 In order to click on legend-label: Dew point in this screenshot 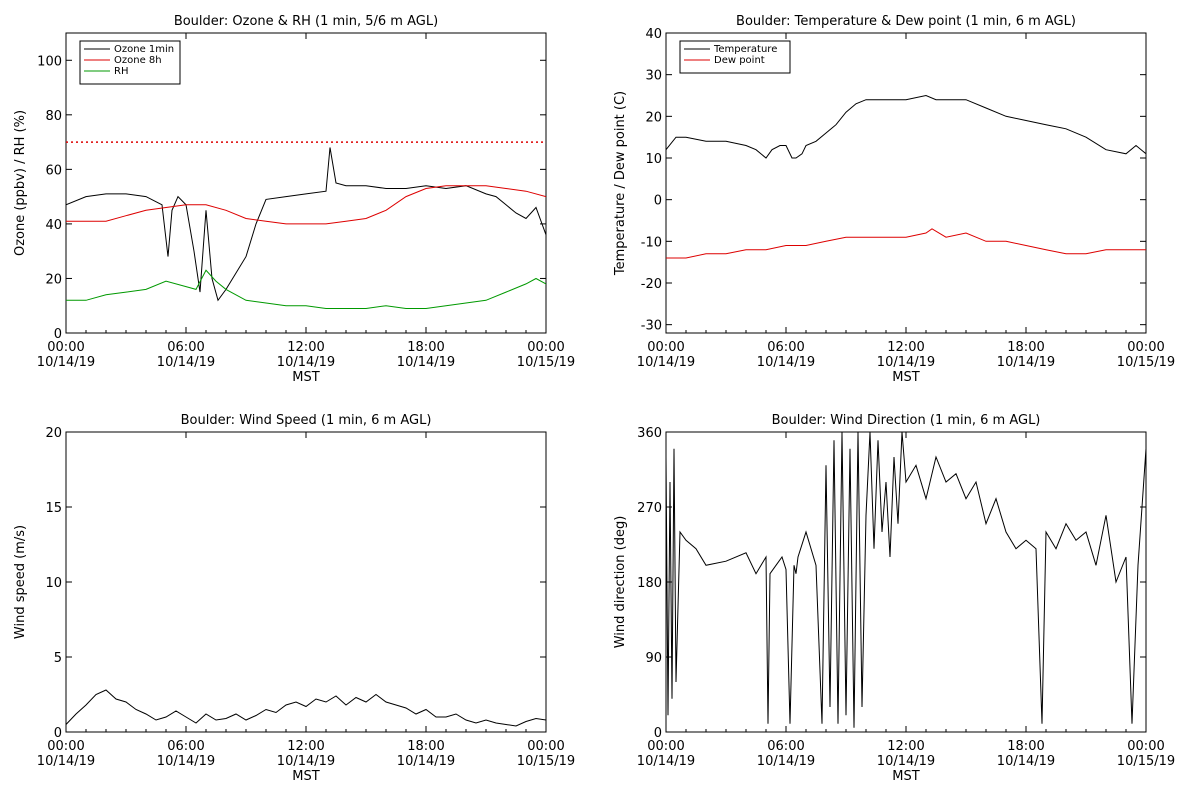, I will do `click(739, 60)`.